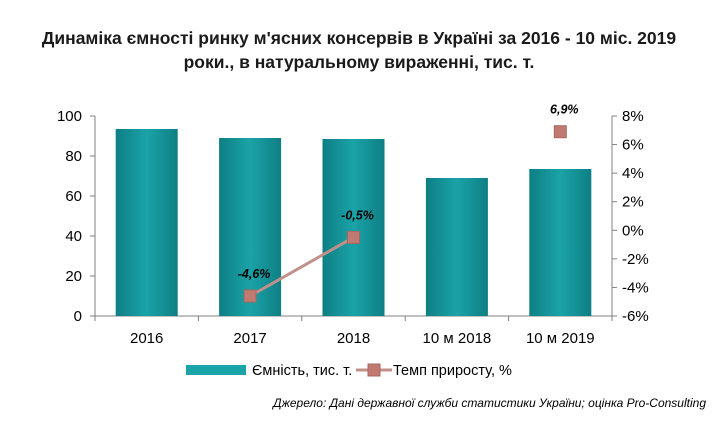 The width and height of the screenshot is (718, 428). Describe the element at coordinates (635, 287) in the screenshot. I see `y-right-tick-label: -4%` at that location.